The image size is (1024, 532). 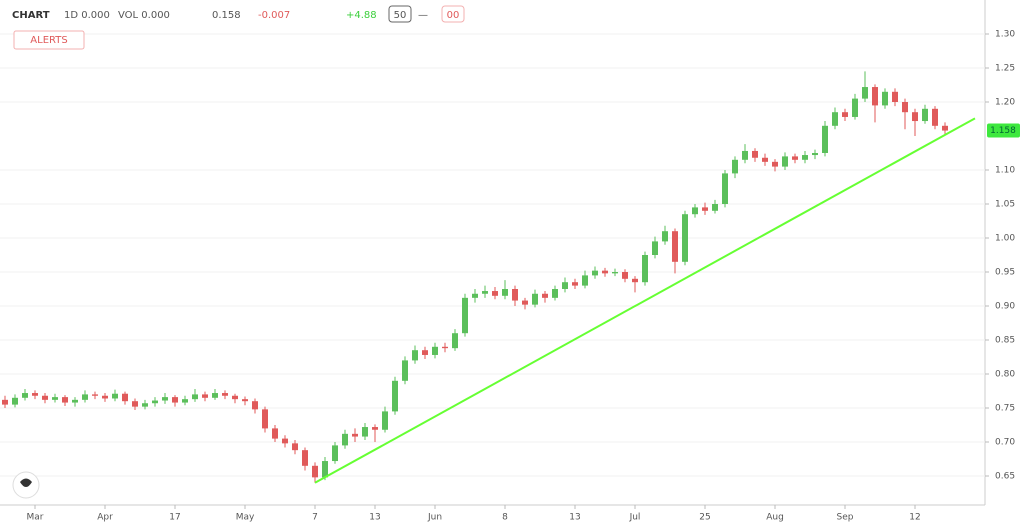 What do you see at coordinates (87, 15) in the screenshot?
I see `interval: 1D 0.000` at bounding box center [87, 15].